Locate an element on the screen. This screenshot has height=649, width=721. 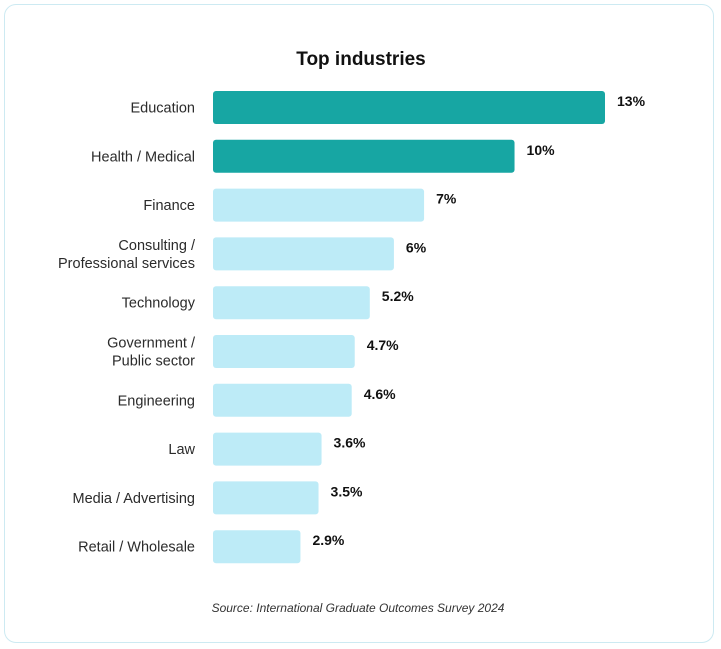
value-label-6: 4.6% is located at coordinates (380, 394).